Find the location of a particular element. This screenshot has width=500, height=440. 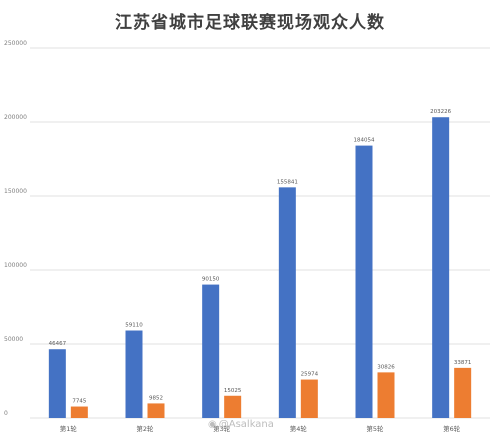

y-tick-label: 200000 is located at coordinates (15, 117).